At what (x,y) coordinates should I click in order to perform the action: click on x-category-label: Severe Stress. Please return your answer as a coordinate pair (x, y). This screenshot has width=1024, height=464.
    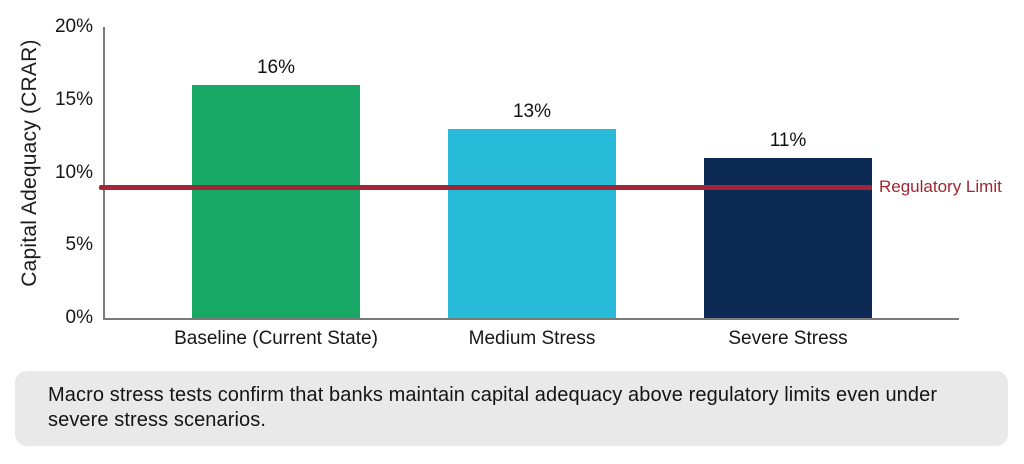
    Looking at the image, I should click on (788, 338).